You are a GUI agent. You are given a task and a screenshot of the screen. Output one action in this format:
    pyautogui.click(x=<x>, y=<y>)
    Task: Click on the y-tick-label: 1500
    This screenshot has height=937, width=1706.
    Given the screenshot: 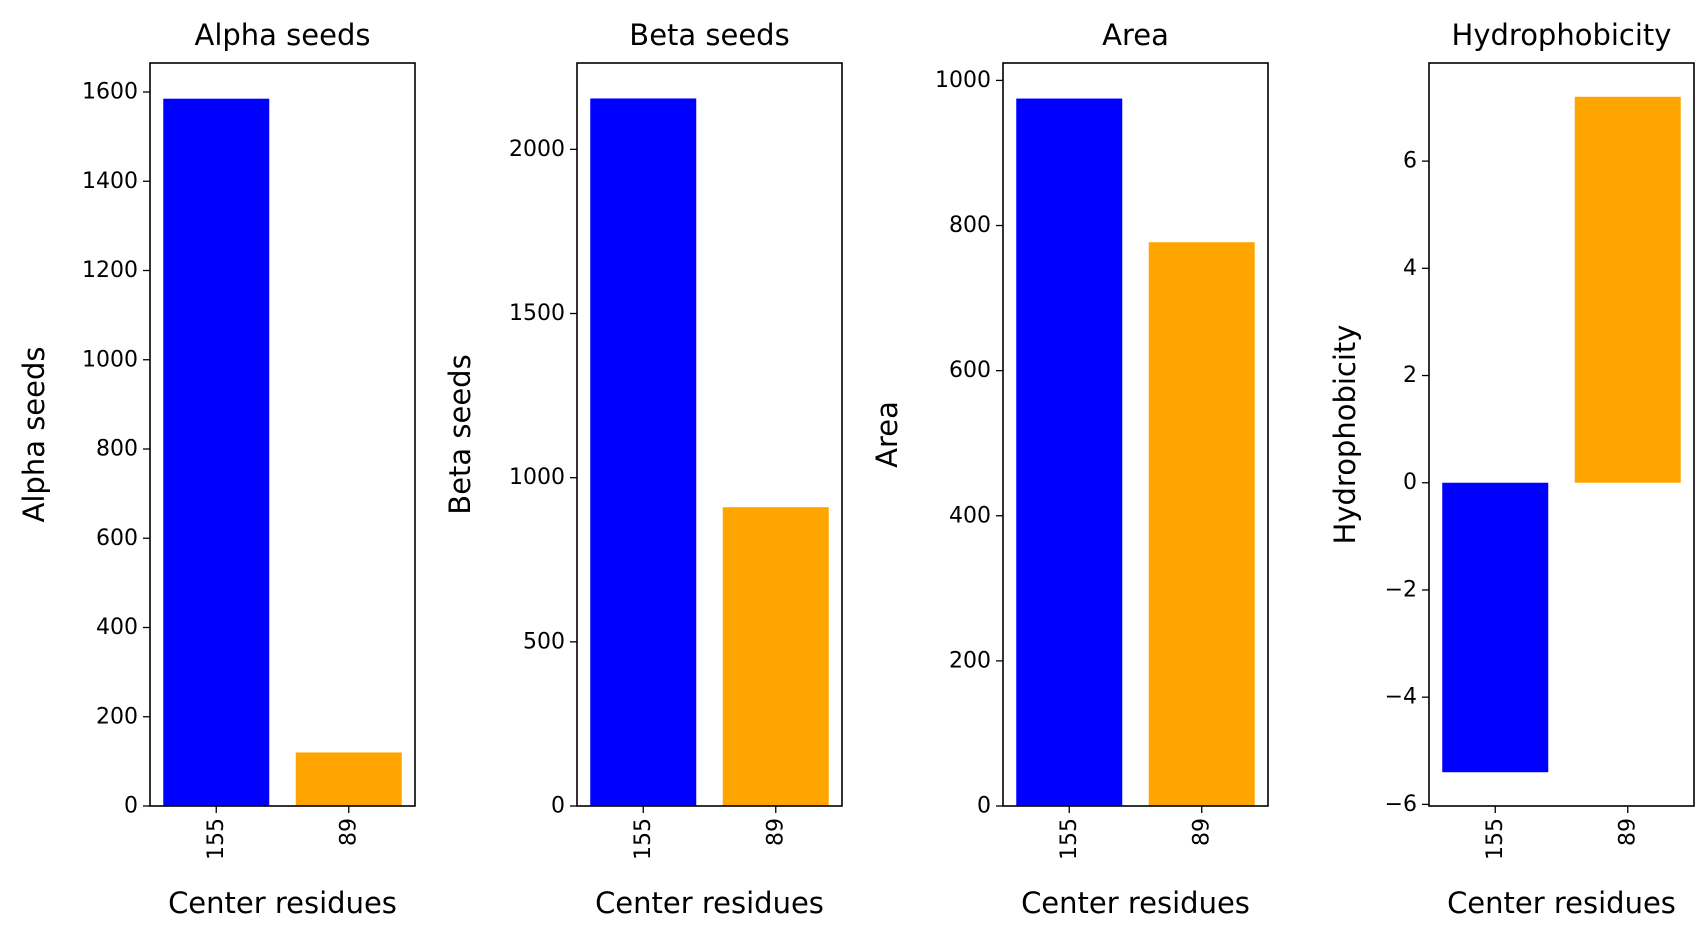 What is the action you would take?
    pyautogui.click(x=537, y=313)
    